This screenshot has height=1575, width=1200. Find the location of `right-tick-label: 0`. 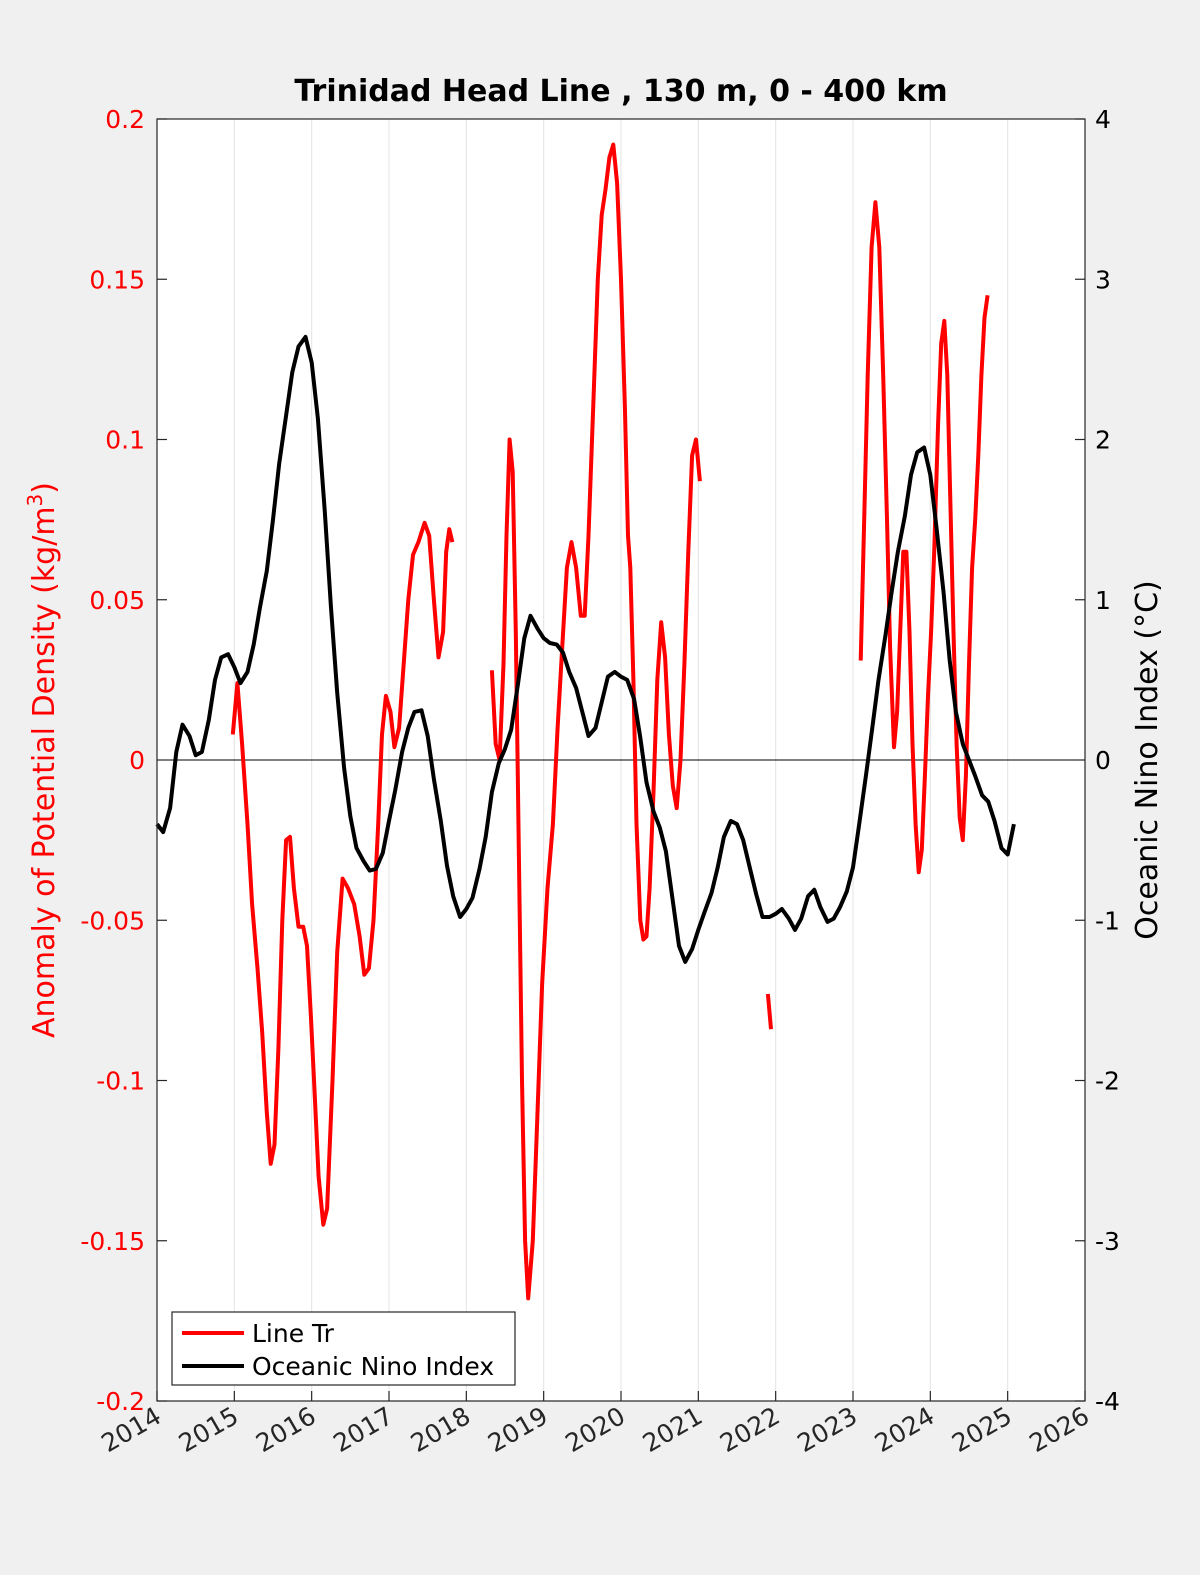

right-tick-label: 0 is located at coordinates (1103, 760).